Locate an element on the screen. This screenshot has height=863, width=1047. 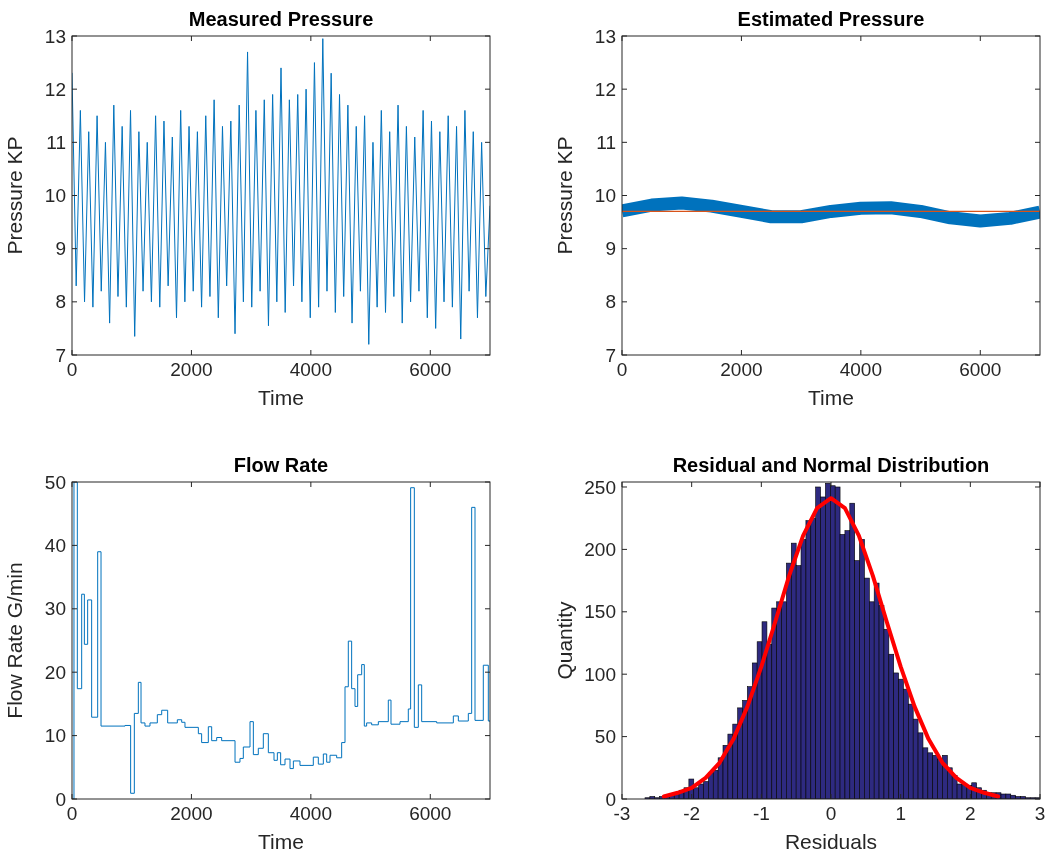
chart-title: Estimated Pressure is located at coordinates (831, 19).